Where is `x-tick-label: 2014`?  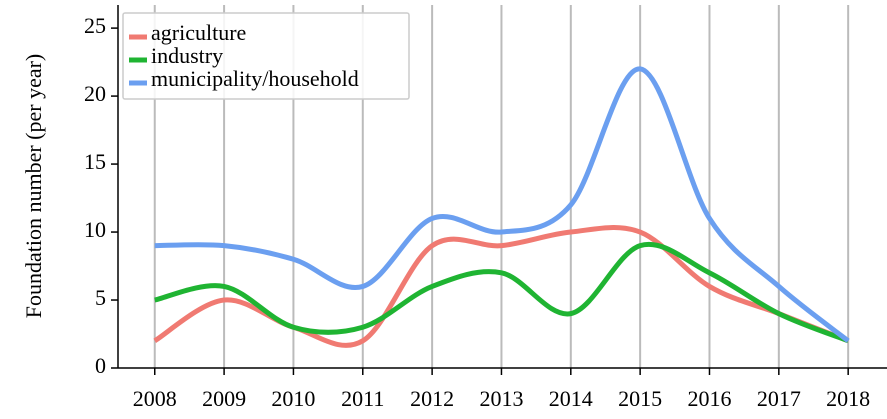 x-tick-label: 2014 is located at coordinates (571, 398).